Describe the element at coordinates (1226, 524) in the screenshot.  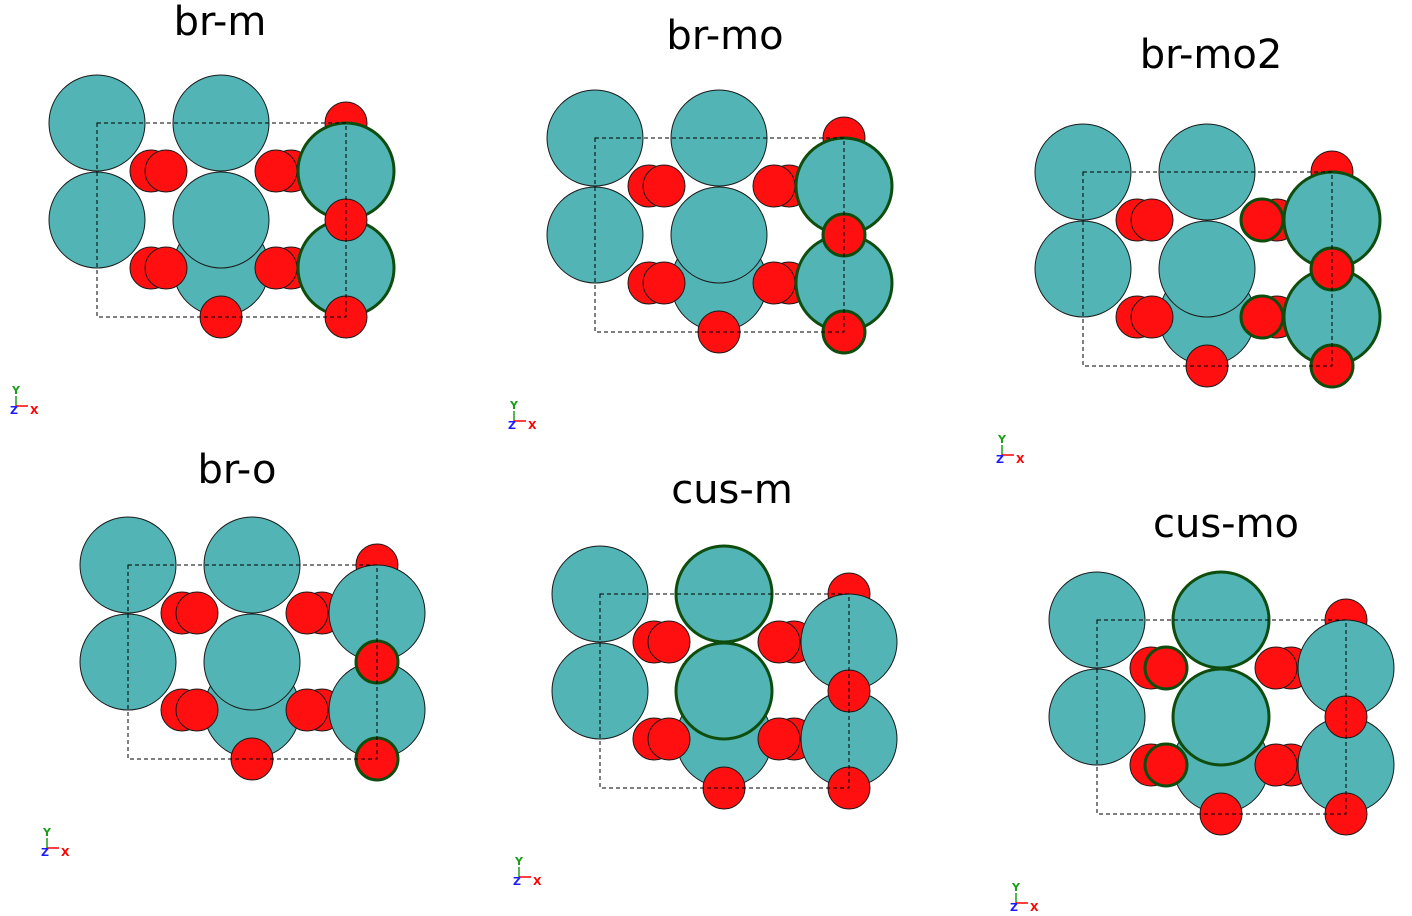
I see `panel-title: cus-mo` at that location.